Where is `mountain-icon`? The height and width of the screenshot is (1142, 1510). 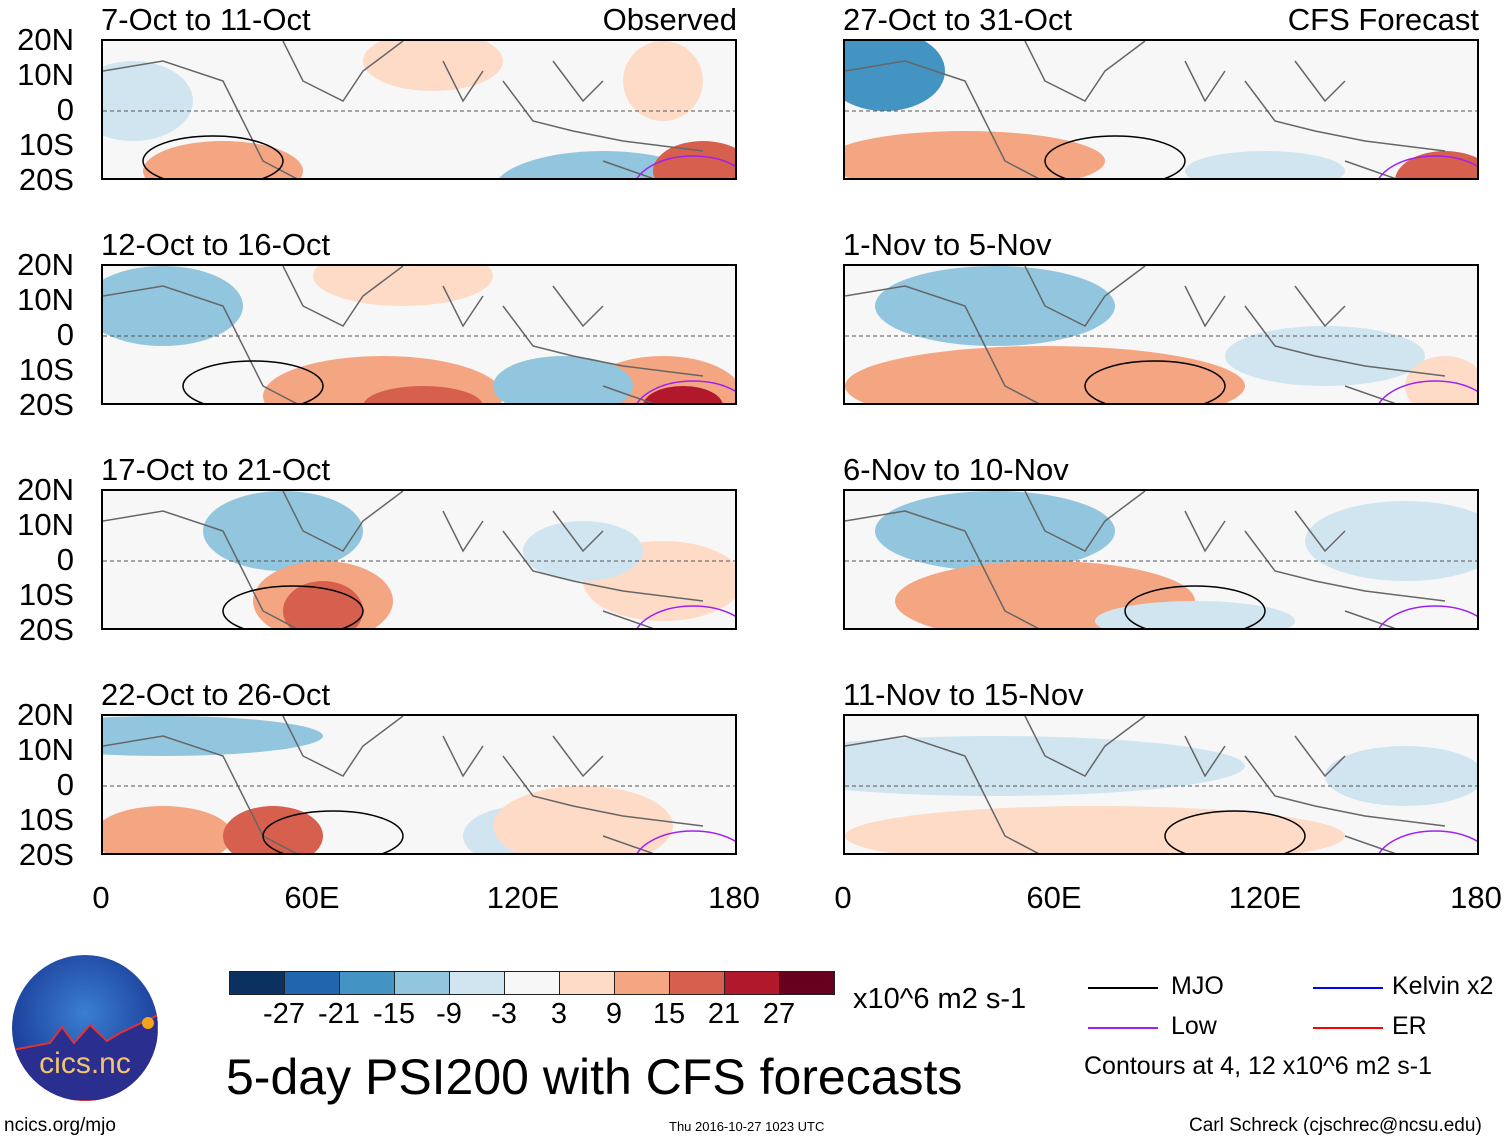 mountain-icon is located at coordinates (85, 1057).